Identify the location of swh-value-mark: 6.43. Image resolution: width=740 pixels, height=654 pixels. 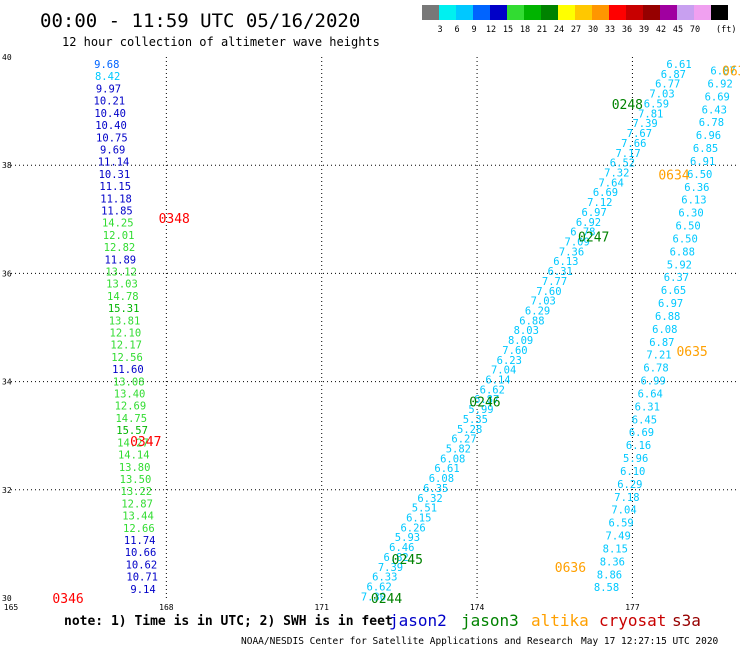
(714, 110).